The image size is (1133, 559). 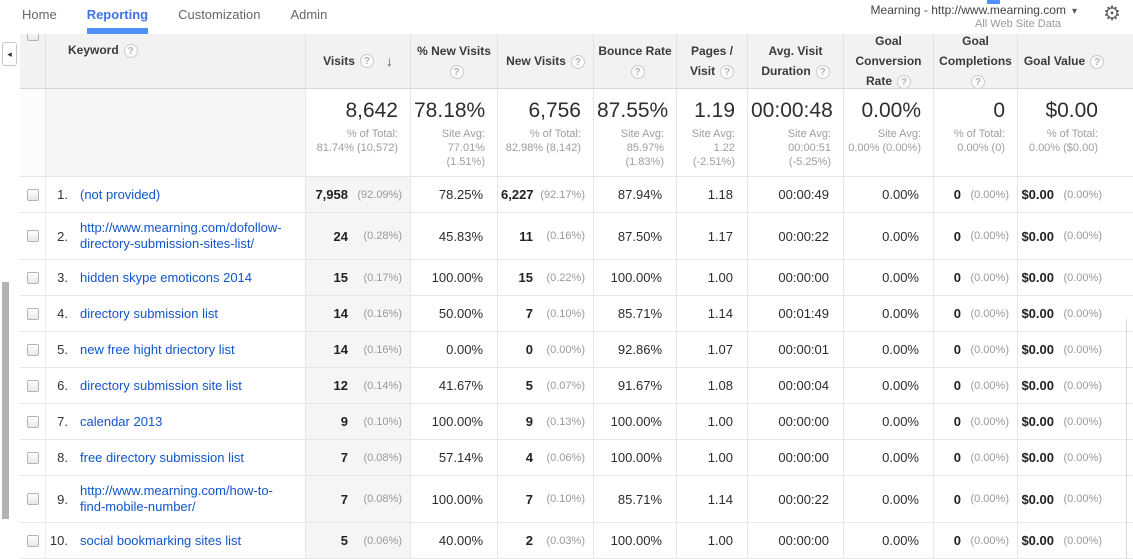 What do you see at coordinates (32, 132) in the screenshot?
I see `totals-left-spacer` at bounding box center [32, 132].